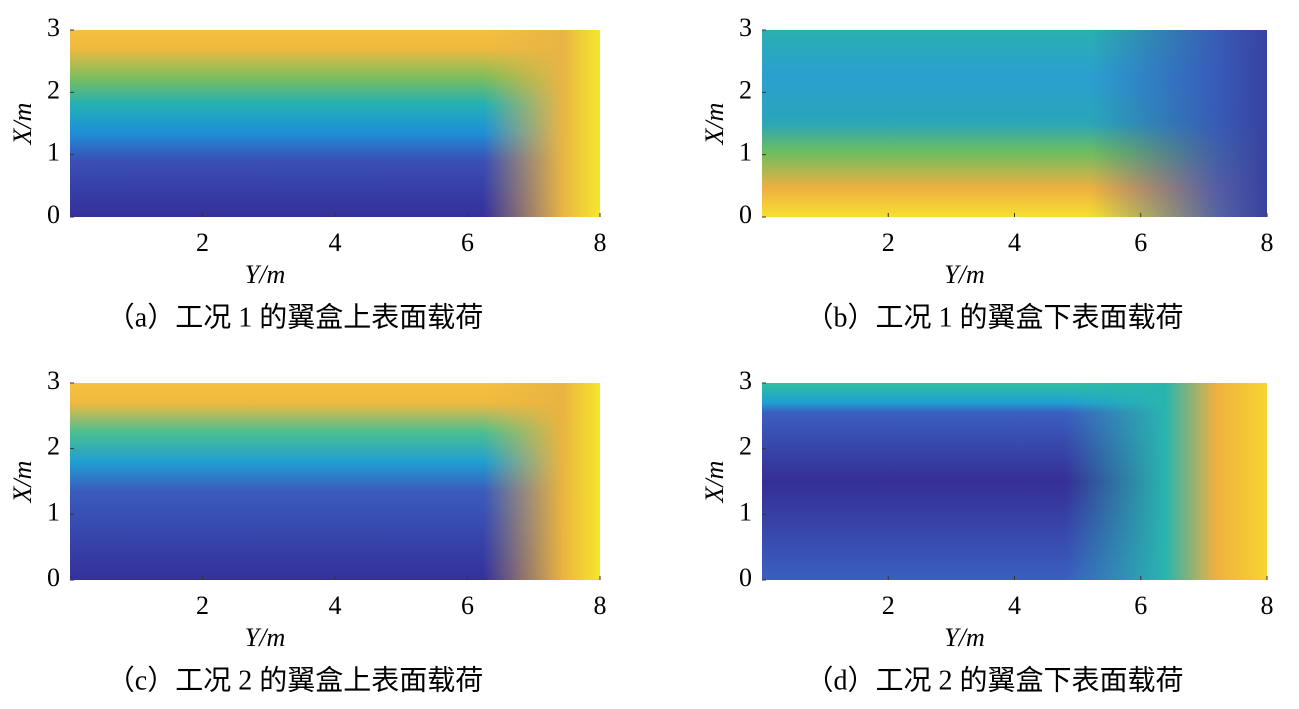  What do you see at coordinates (994, 317) in the screenshot?
I see `panel-caption: （b）工况 1 的翼盒下表面载荷` at bounding box center [994, 317].